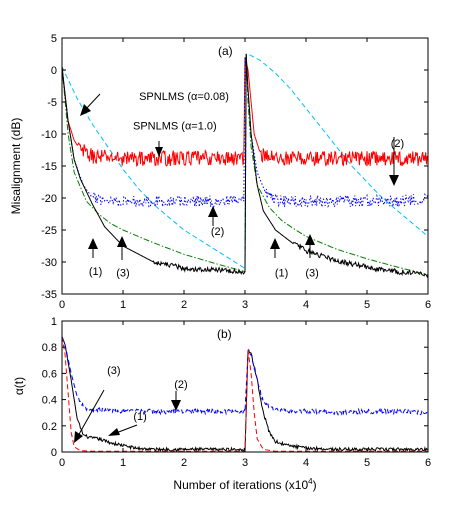 The height and width of the screenshot is (507, 474). Describe the element at coordinates (139, 417) in the screenshot. I see `annotation-b-1: (1)` at that location.